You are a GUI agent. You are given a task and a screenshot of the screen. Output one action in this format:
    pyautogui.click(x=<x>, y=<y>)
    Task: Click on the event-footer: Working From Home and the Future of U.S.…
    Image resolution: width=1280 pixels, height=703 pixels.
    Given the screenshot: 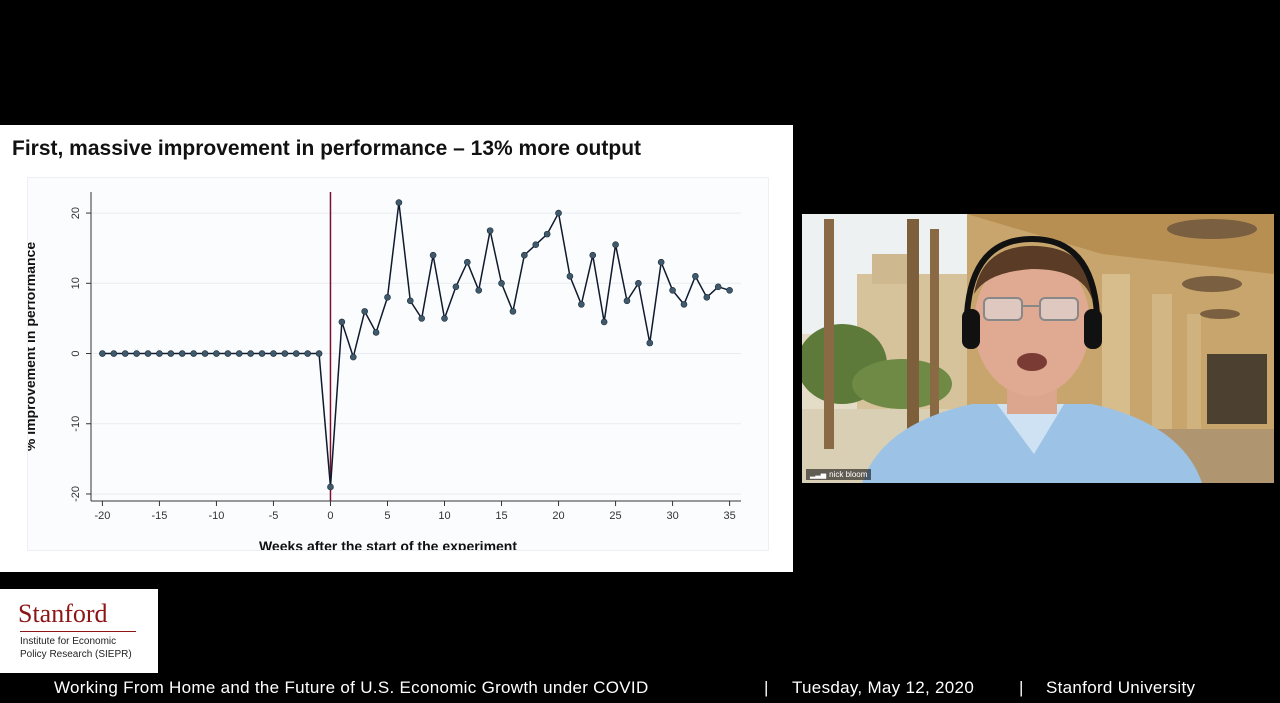 What is the action you would take?
    pyautogui.click(x=640, y=688)
    